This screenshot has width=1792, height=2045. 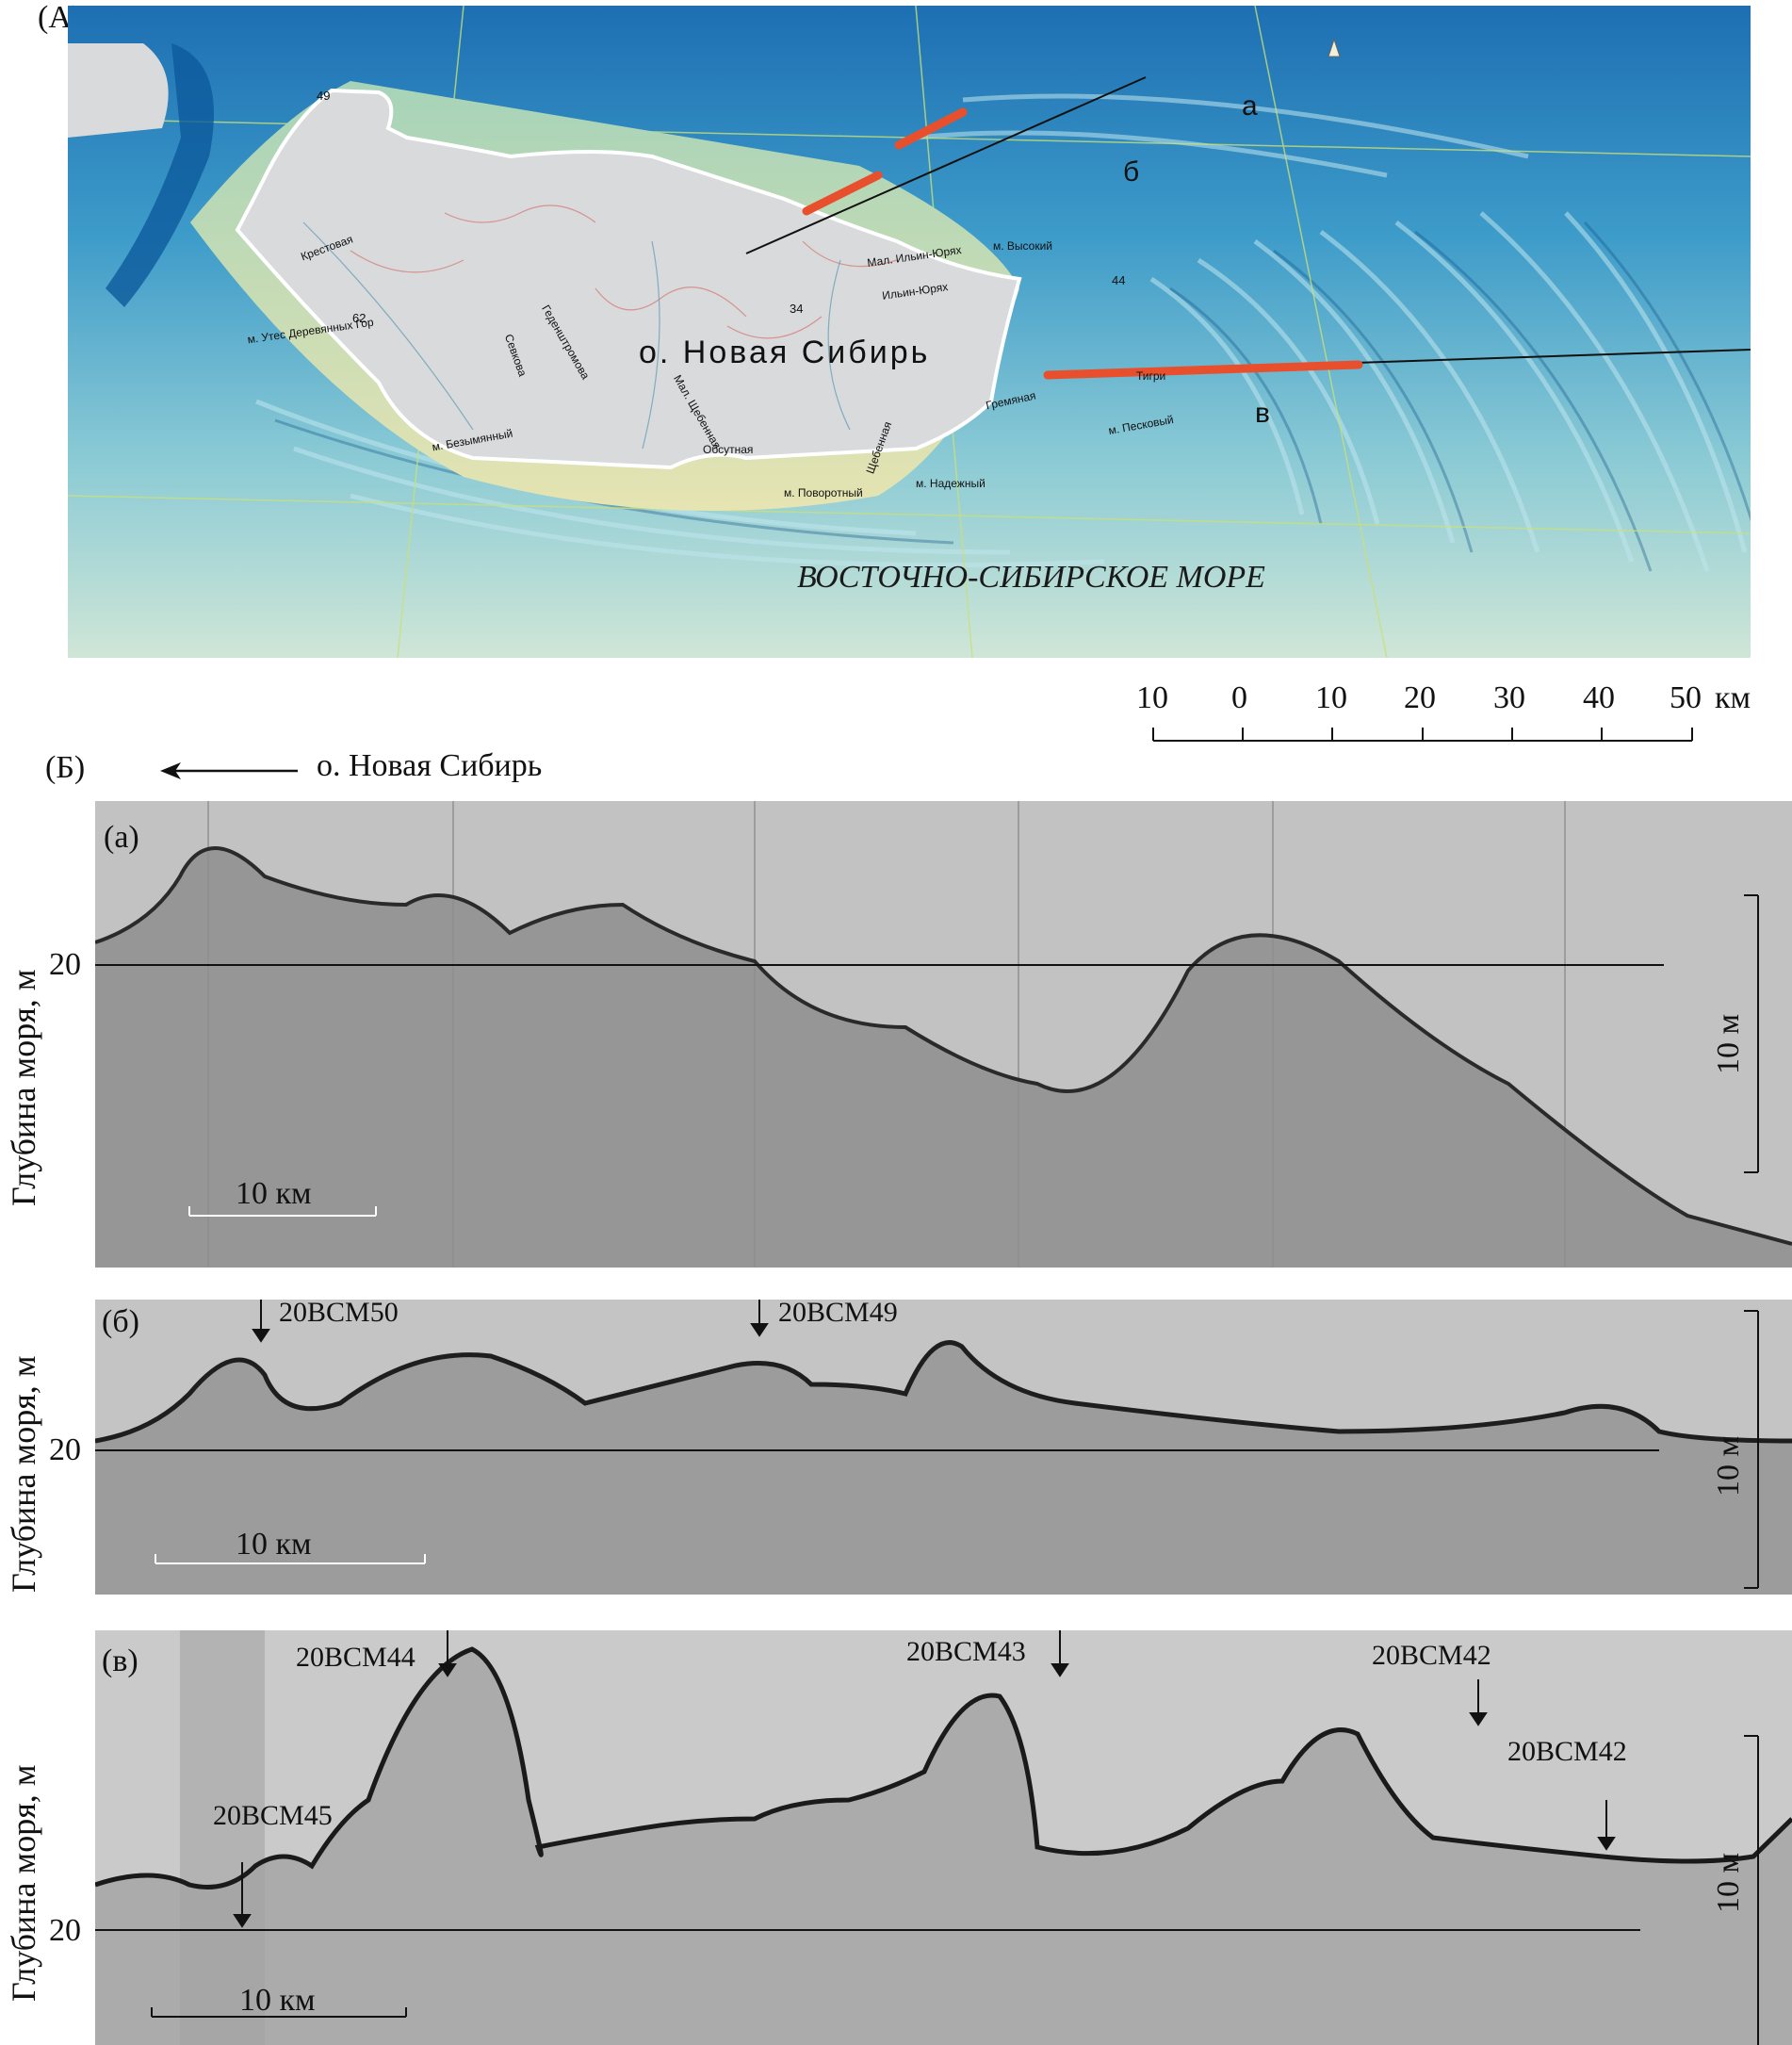 What do you see at coordinates (797, 309) in the screenshot?
I see `map-number-34: 34` at bounding box center [797, 309].